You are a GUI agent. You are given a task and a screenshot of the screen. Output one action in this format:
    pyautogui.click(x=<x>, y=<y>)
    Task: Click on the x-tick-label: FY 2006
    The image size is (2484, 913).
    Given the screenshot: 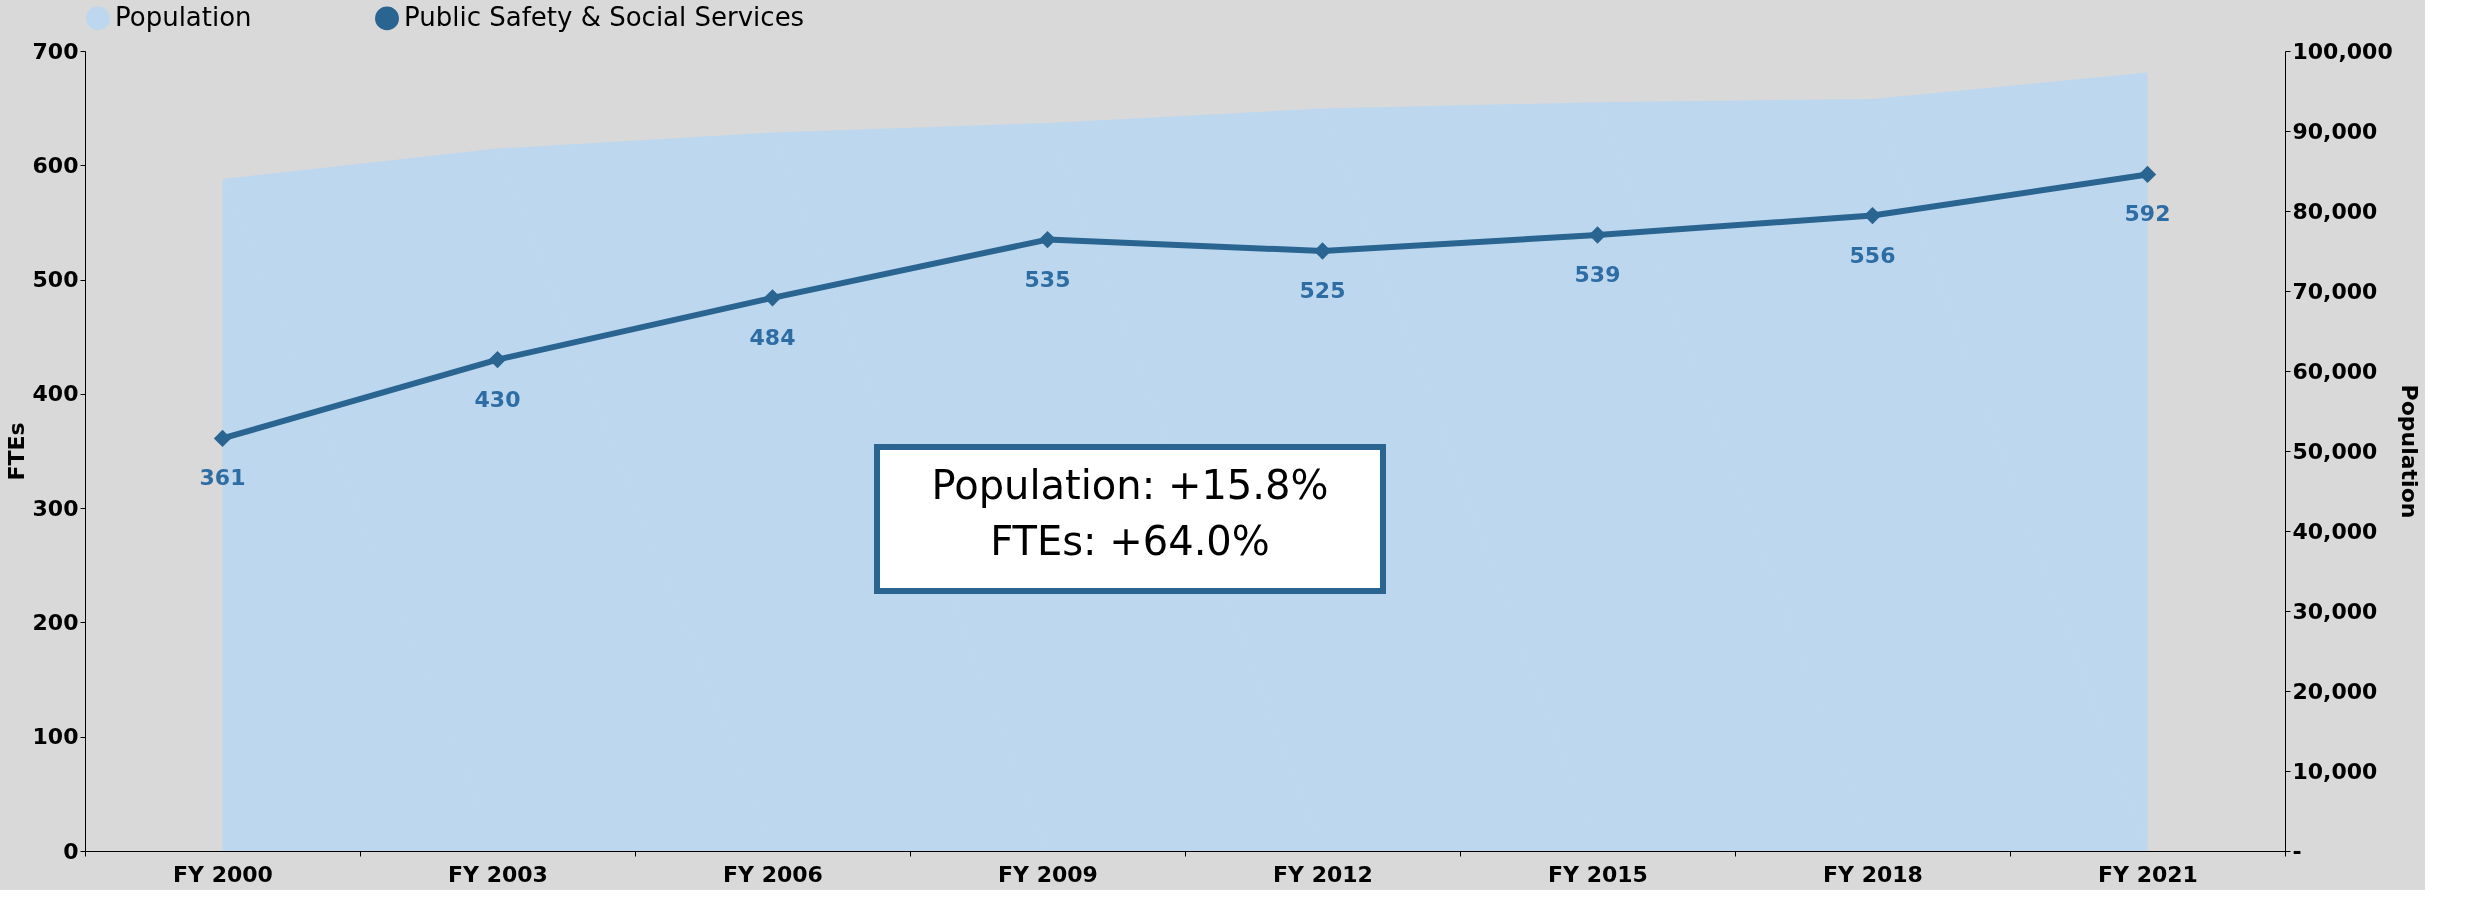 What is the action you would take?
    pyautogui.click(x=773, y=874)
    